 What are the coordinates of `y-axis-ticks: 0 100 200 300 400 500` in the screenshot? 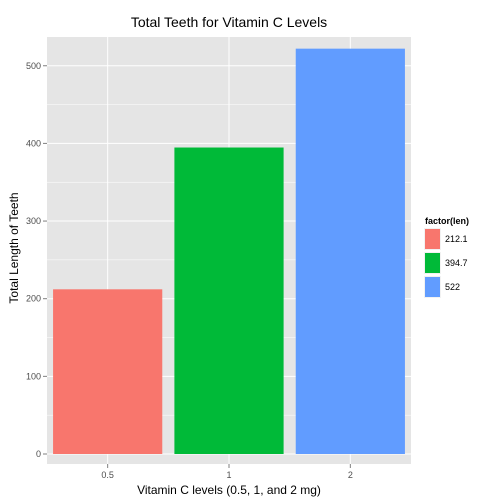 It's located at (36, 260).